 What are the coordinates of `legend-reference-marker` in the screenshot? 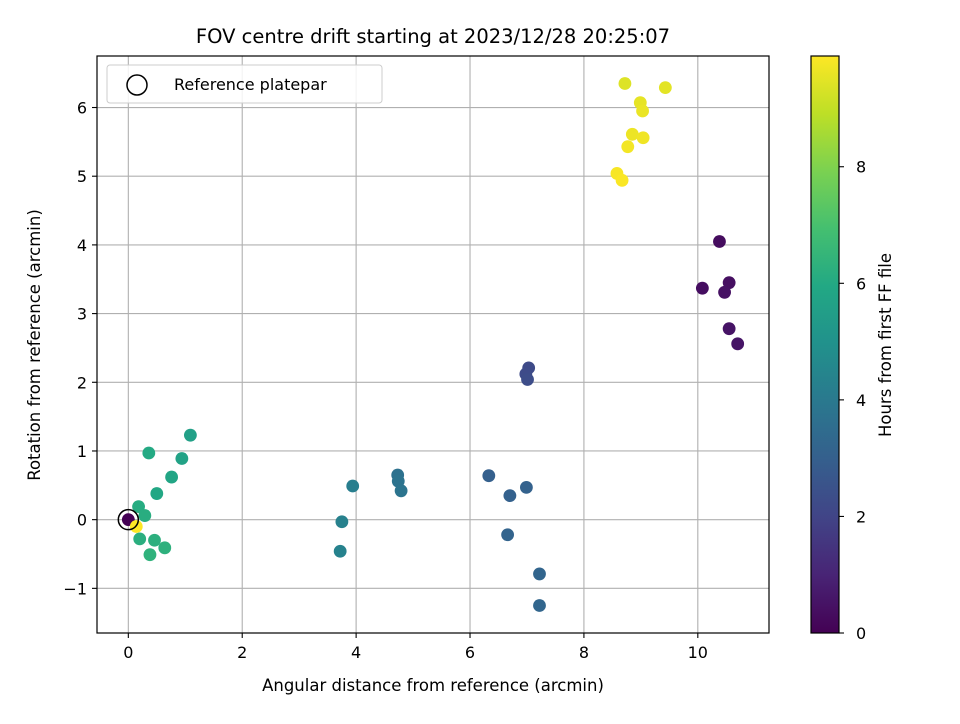 It's located at (137, 85).